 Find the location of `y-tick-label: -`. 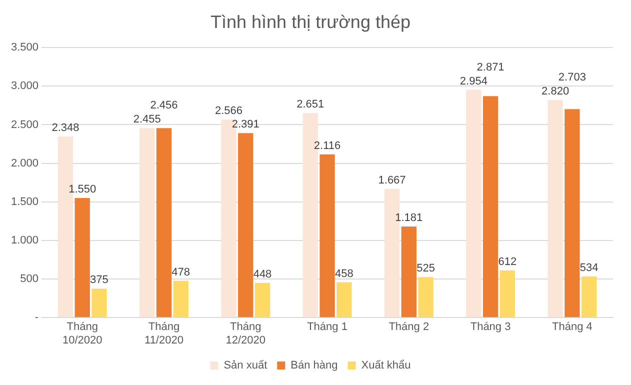

y-tick-label: - is located at coordinates (36, 318).